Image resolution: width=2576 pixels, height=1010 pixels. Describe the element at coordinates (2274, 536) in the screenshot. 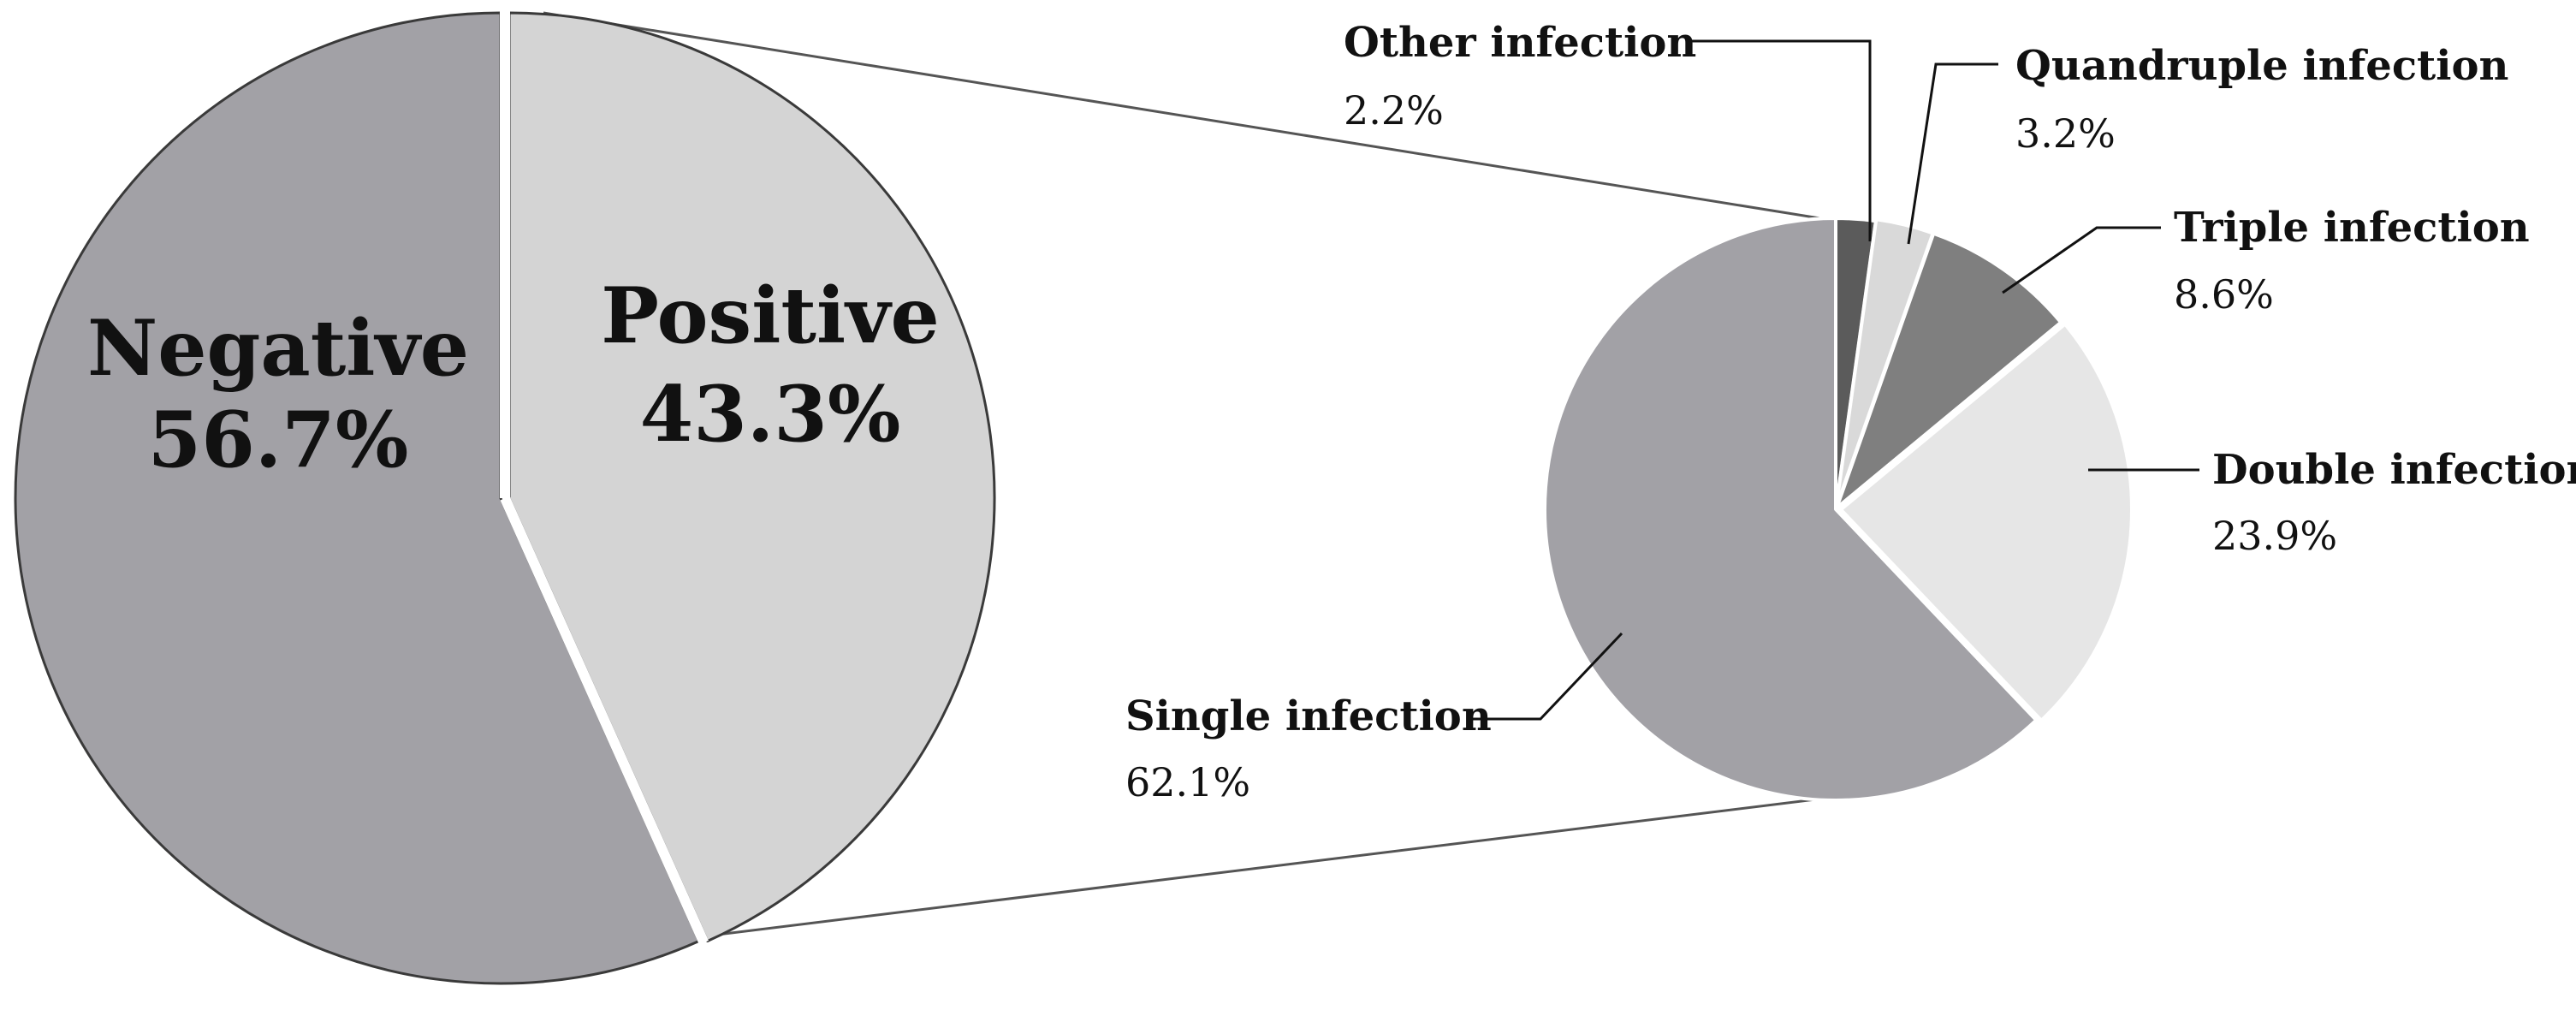

I see `value-double-infection: 23.9%` at that location.